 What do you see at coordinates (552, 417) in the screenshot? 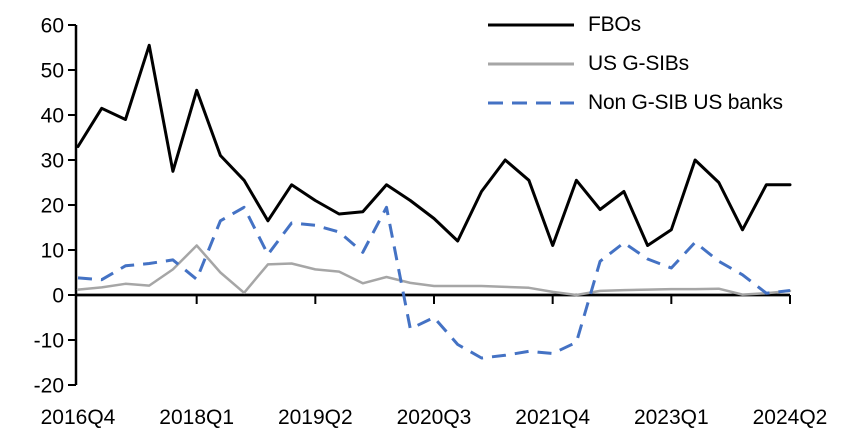
I see `x-axis-tick-label: 2021Q4` at bounding box center [552, 417].